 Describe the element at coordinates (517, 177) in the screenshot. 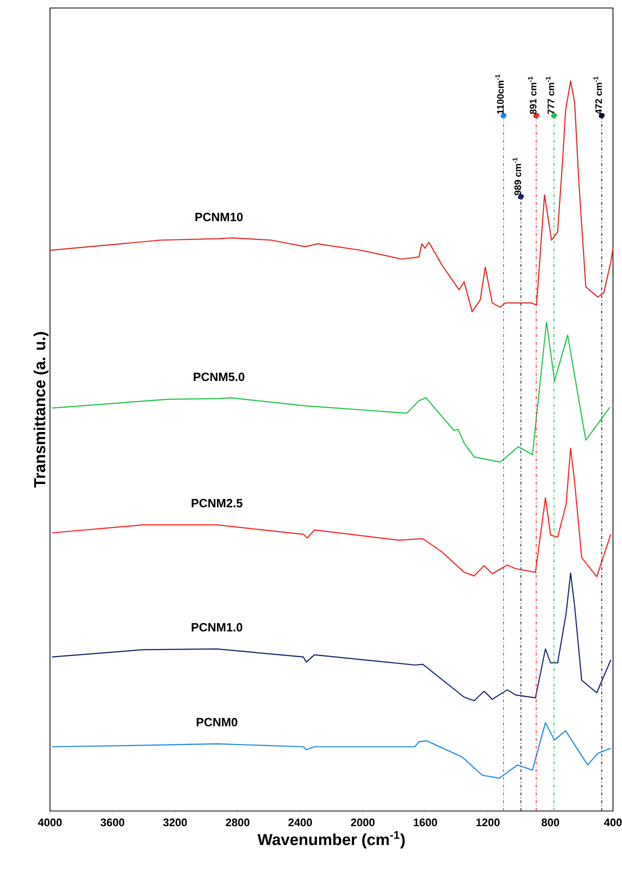

I see `ref-line-label: 989 cm$^{-1}$` at that location.